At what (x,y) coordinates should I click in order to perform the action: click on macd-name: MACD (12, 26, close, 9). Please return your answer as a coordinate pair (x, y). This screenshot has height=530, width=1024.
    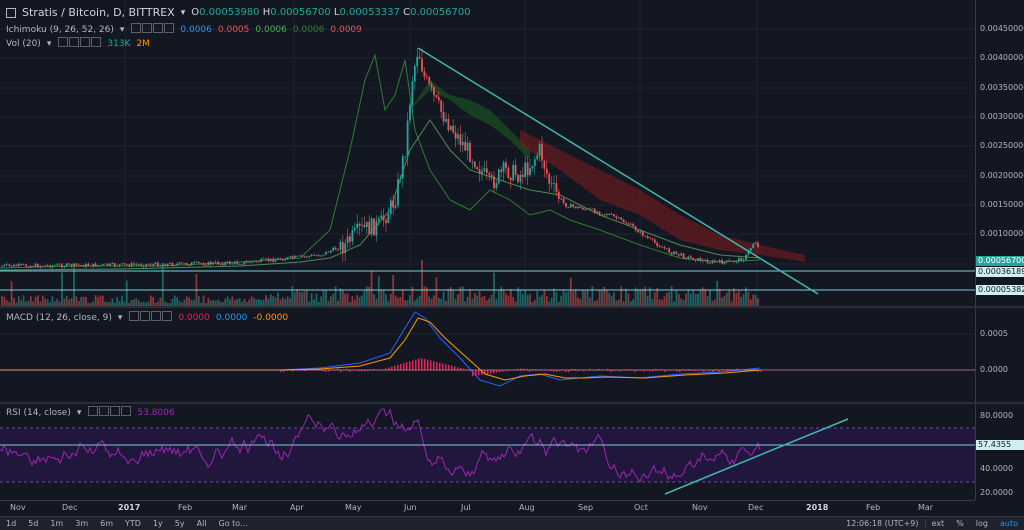
    Looking at the image, I should click on (59, 317).